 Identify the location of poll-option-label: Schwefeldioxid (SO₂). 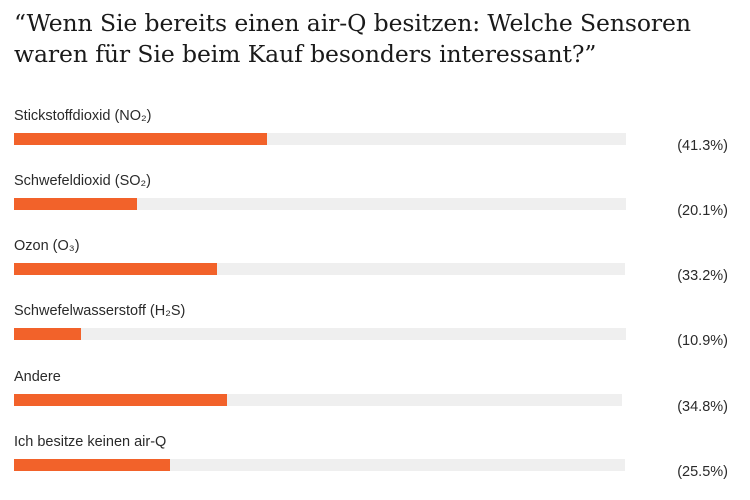
(82, 181).